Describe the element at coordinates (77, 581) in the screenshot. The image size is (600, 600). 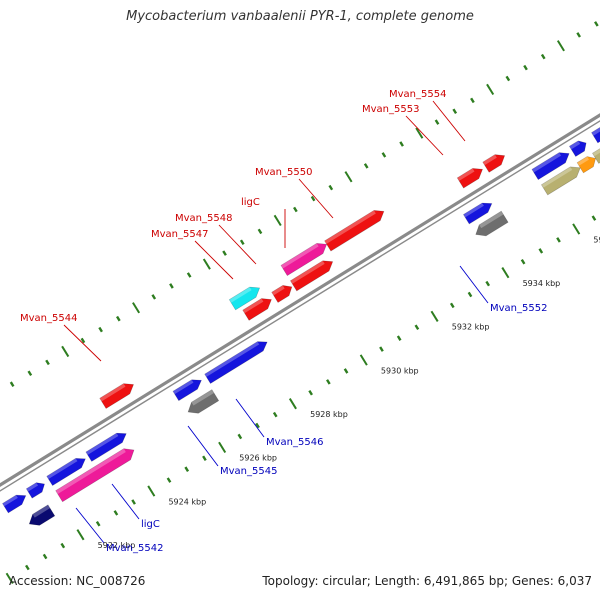
I see `accession-text: Accession: NC_008726` at that location.